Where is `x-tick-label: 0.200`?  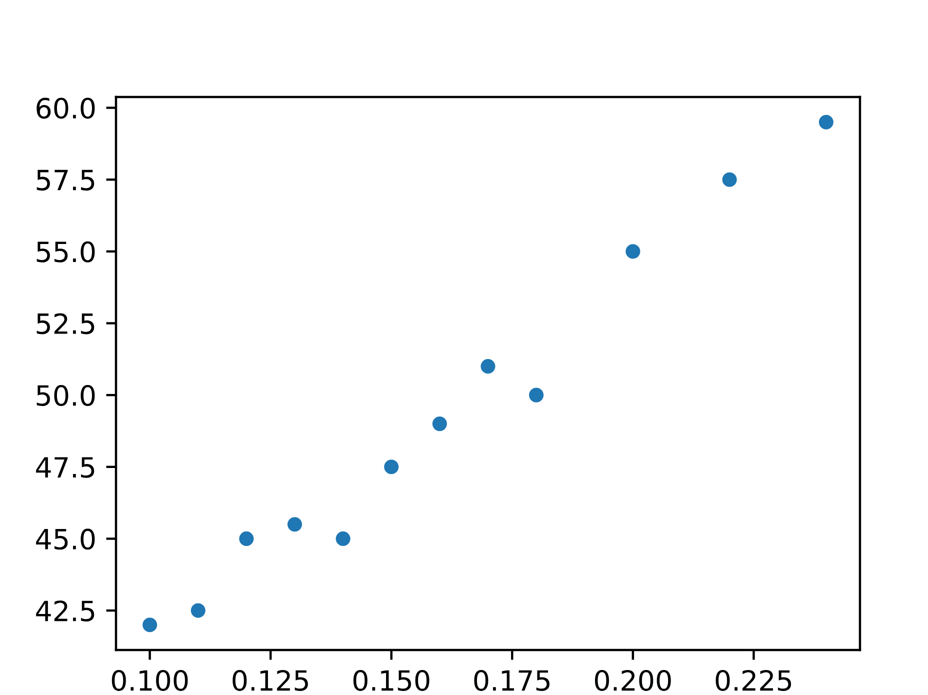
x-tick-label: 0.200 is located at coordinates (632, 680).